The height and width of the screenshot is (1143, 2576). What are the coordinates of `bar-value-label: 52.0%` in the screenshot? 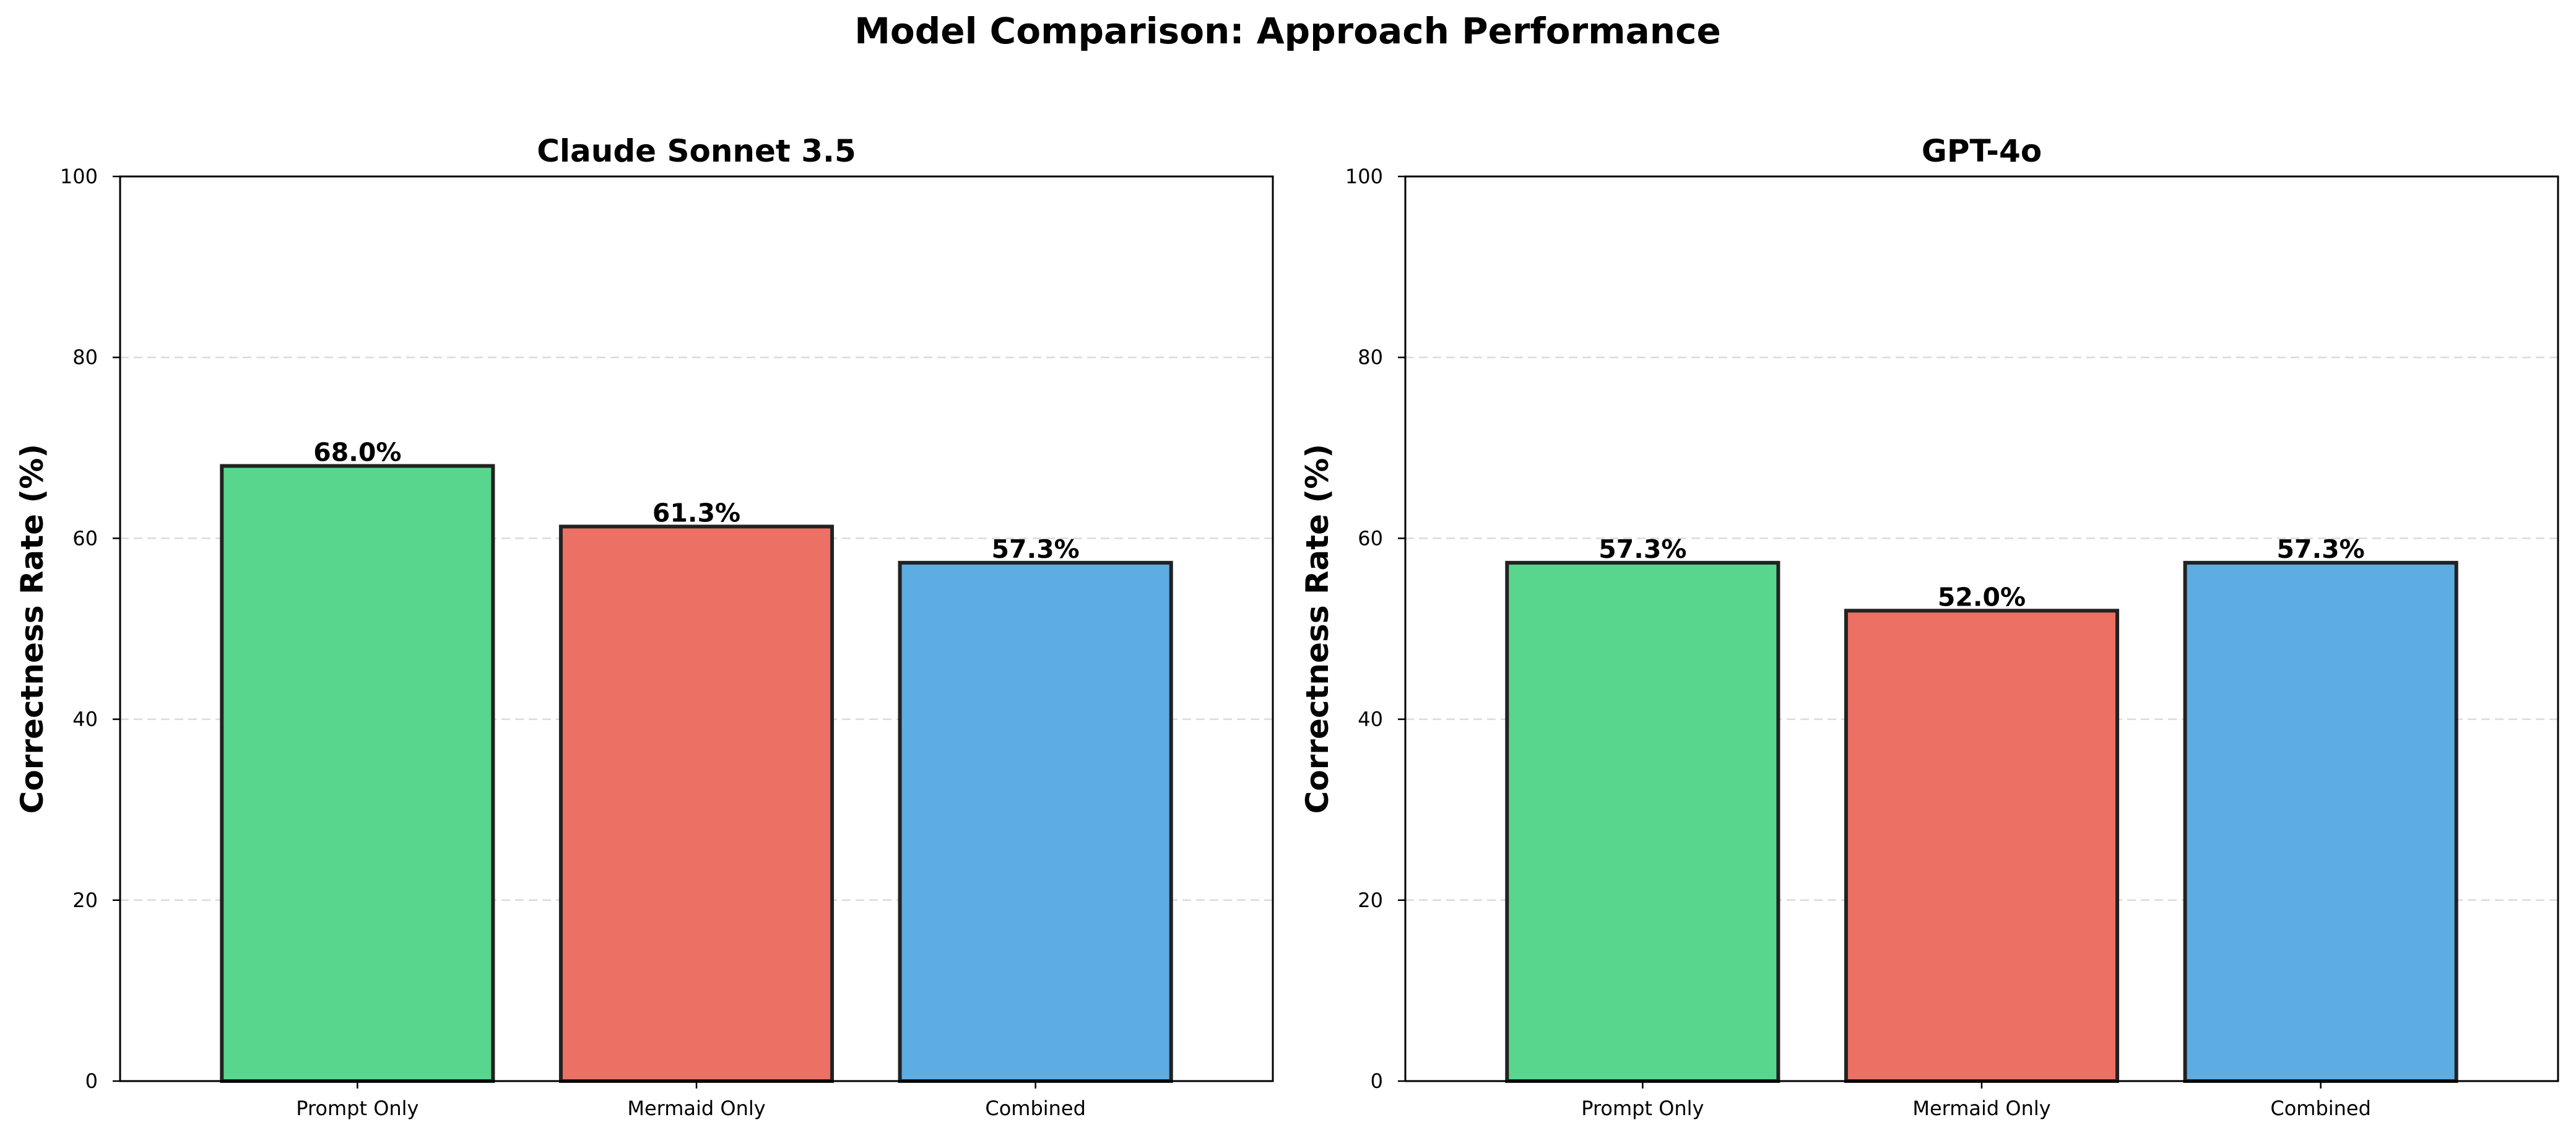 It's located at (1982, 597).